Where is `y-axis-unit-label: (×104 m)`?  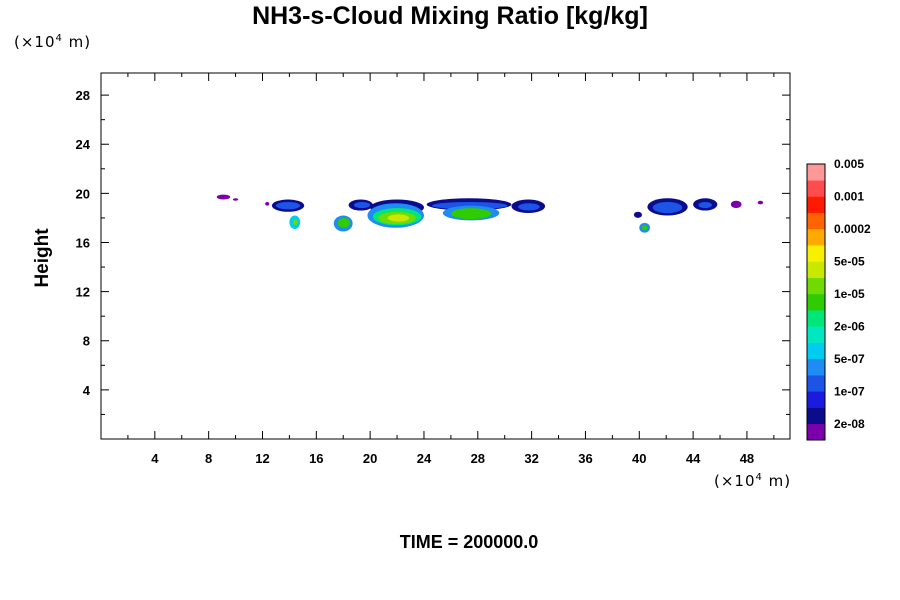 y-axis-unit-label: (×104 m) is located at coordinates (52, 42).